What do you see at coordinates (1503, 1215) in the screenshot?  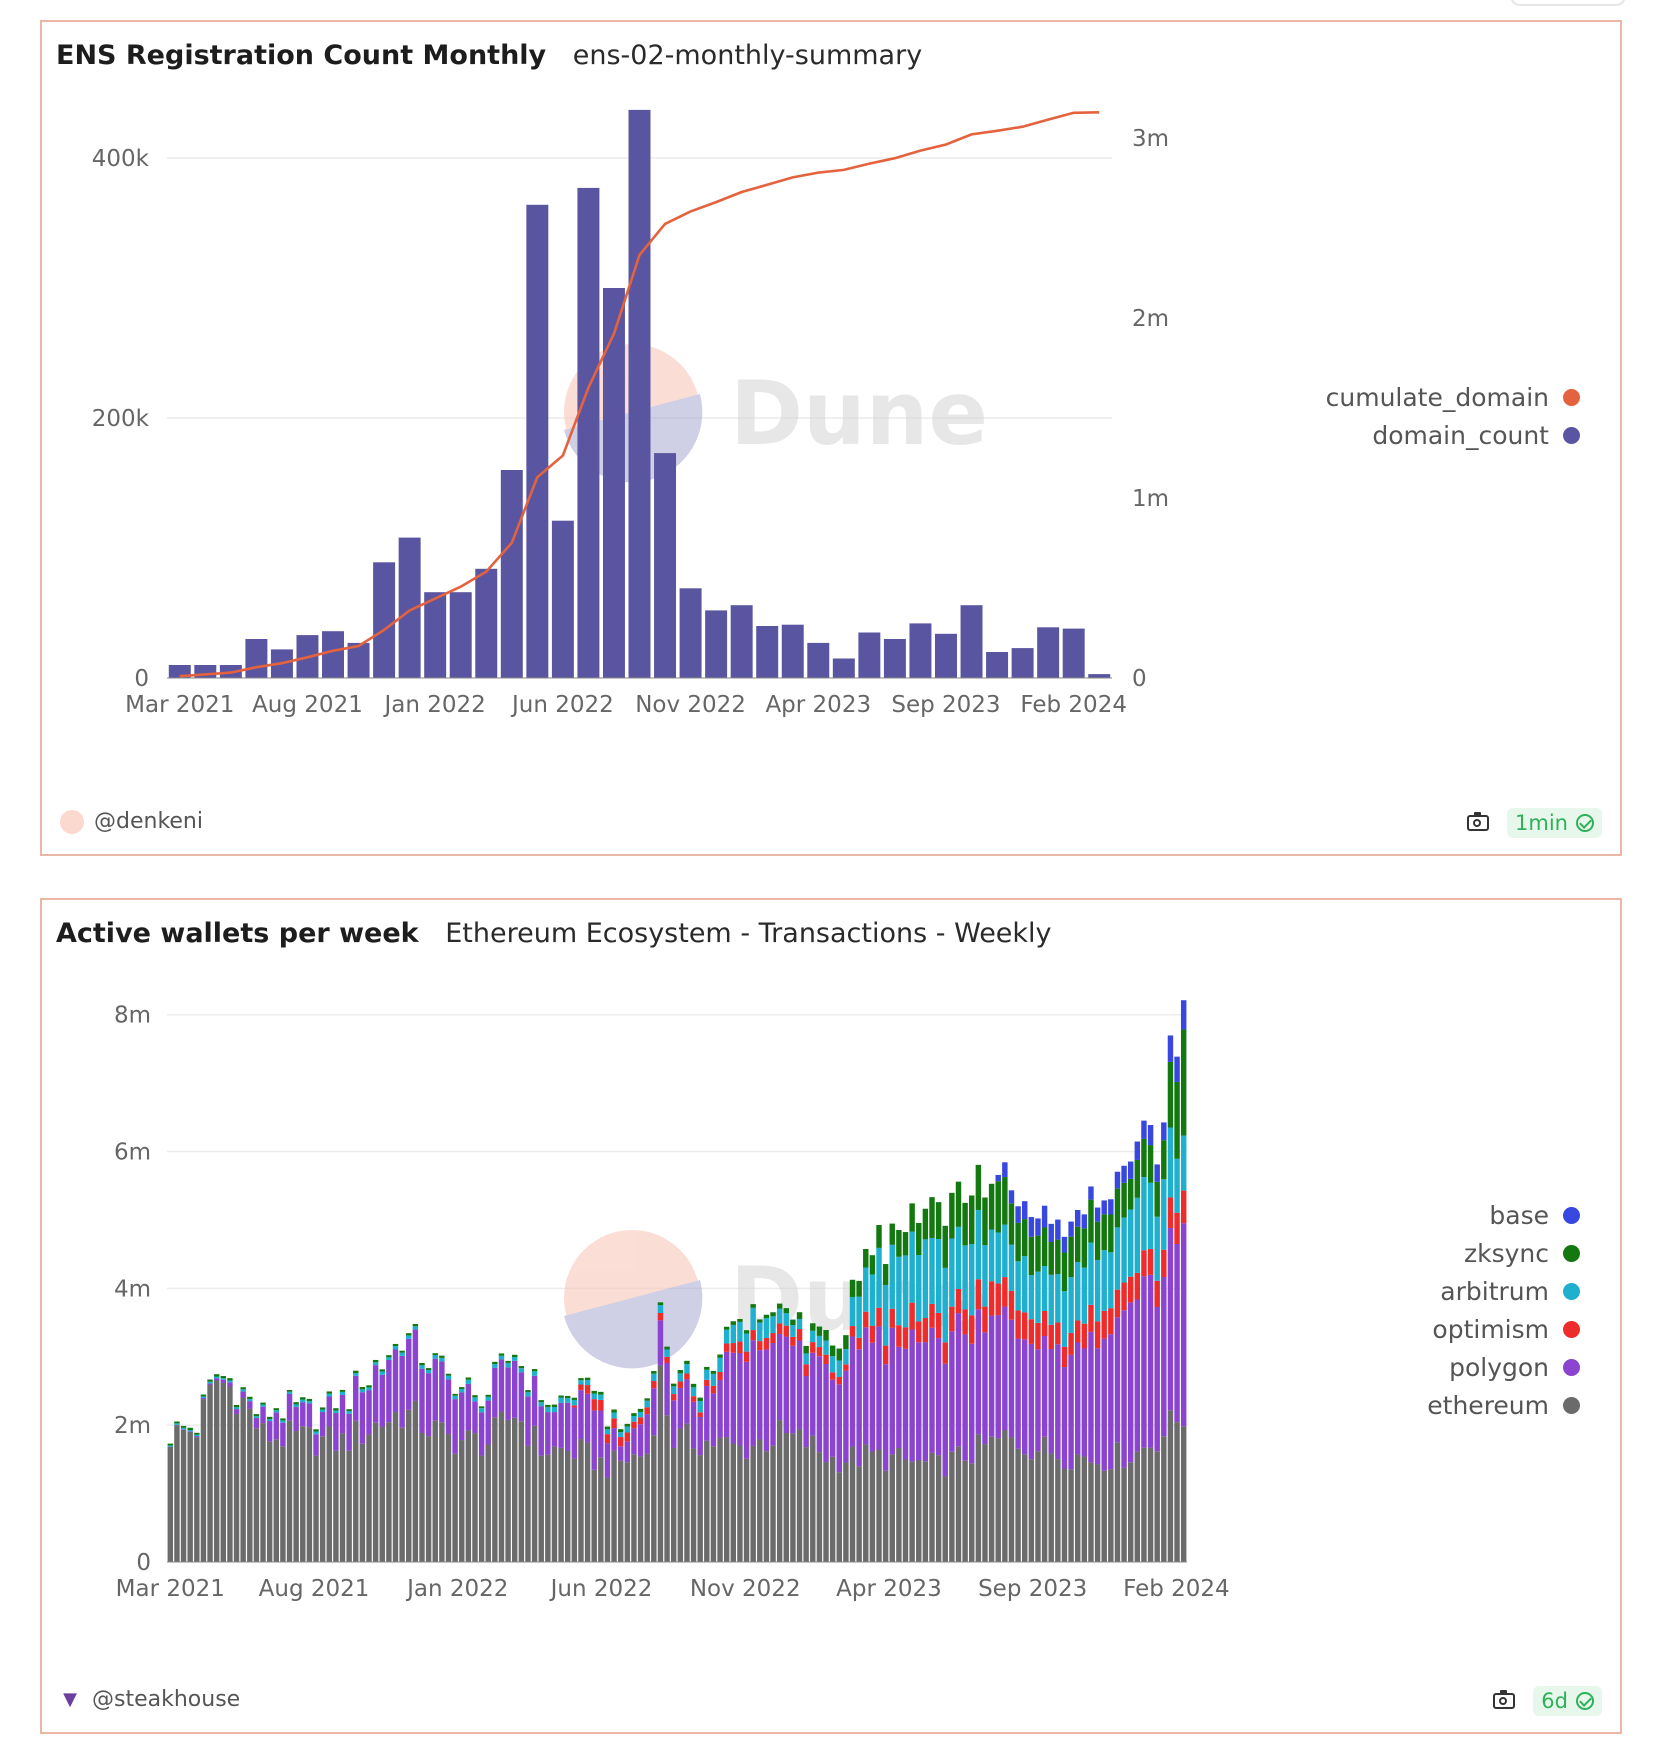 I see `legend-item-base: base` at bounding box center [1503, 1215].